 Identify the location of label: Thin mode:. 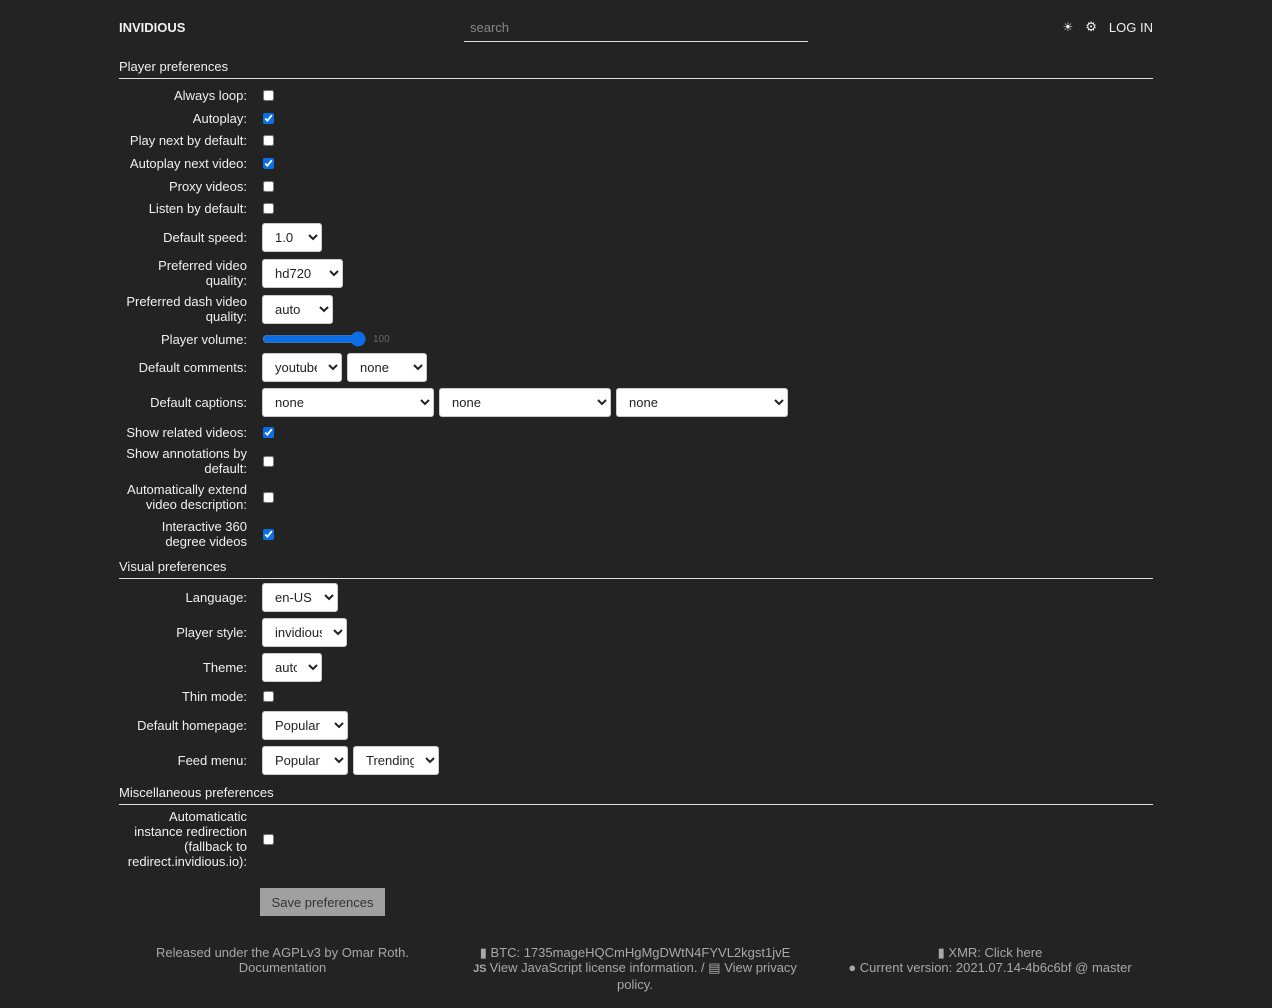
(214, 696).